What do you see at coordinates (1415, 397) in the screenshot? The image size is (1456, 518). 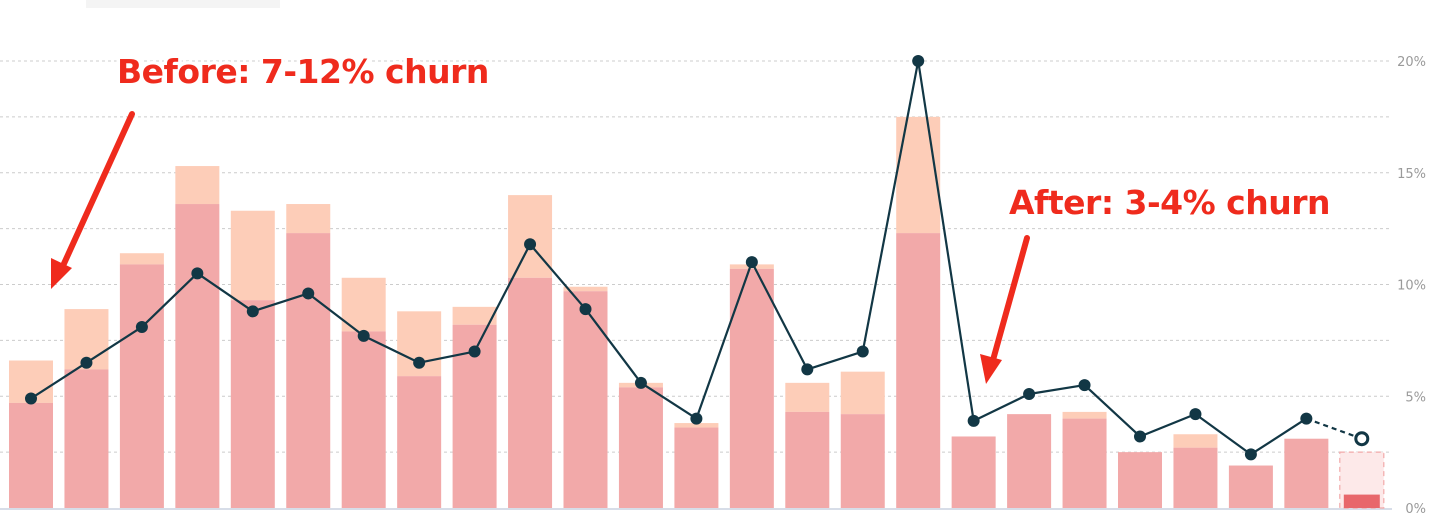 I see `y-tick-label: 5%` at bounding box center [1415, 397].